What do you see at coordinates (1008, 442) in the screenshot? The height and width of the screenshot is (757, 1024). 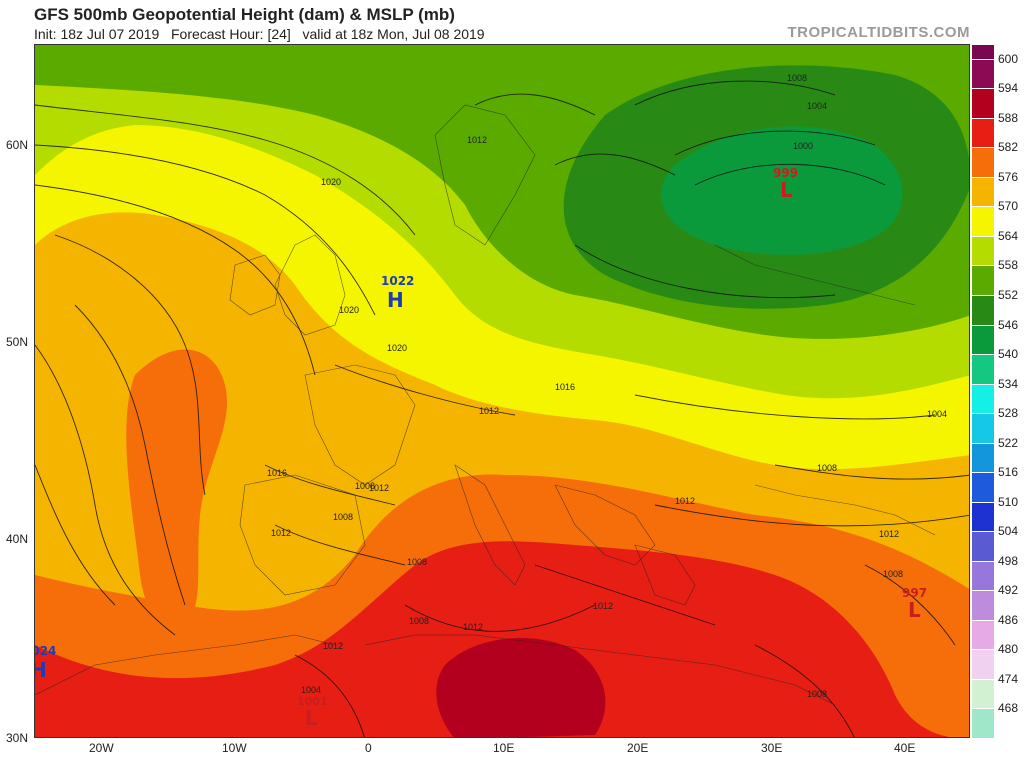 I see `legend-label: 522` at bounding box center [1008, 442].